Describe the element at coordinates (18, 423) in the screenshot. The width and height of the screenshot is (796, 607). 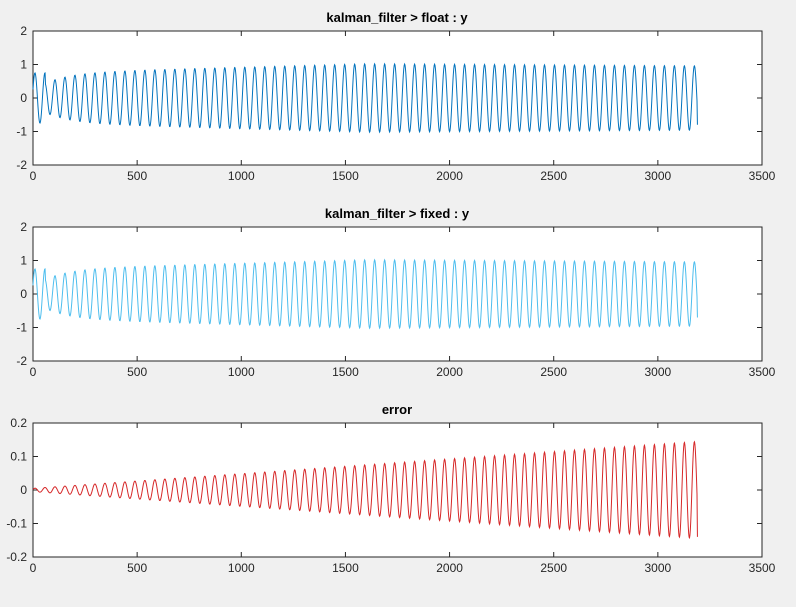
I see `error-ytick-label: 0.2` at that location.